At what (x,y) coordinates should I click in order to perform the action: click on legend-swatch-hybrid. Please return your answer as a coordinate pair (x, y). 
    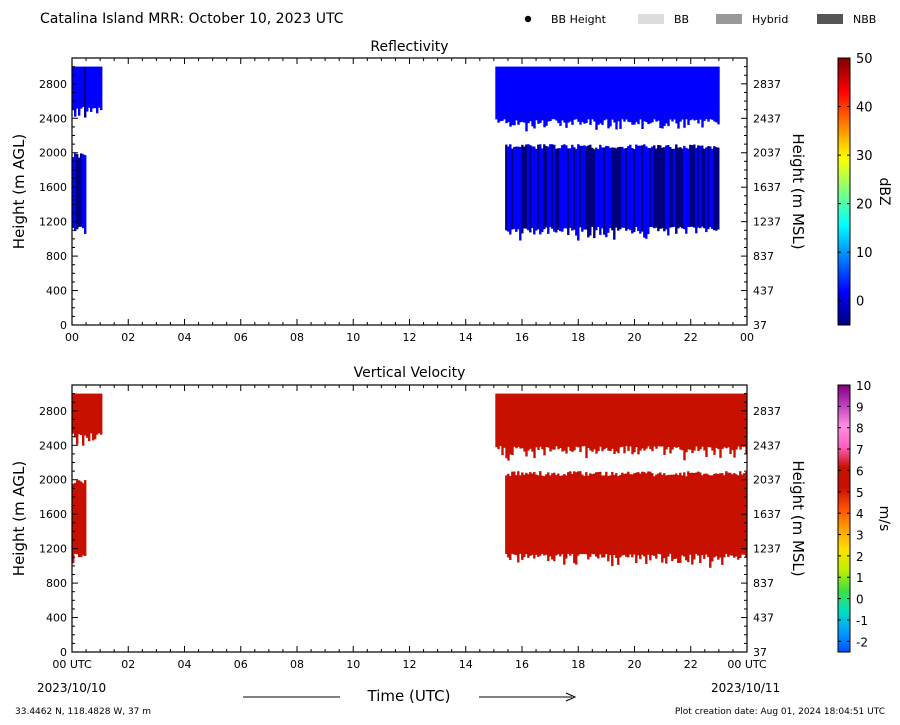
    Looking at the image, I should click on (729, 19).